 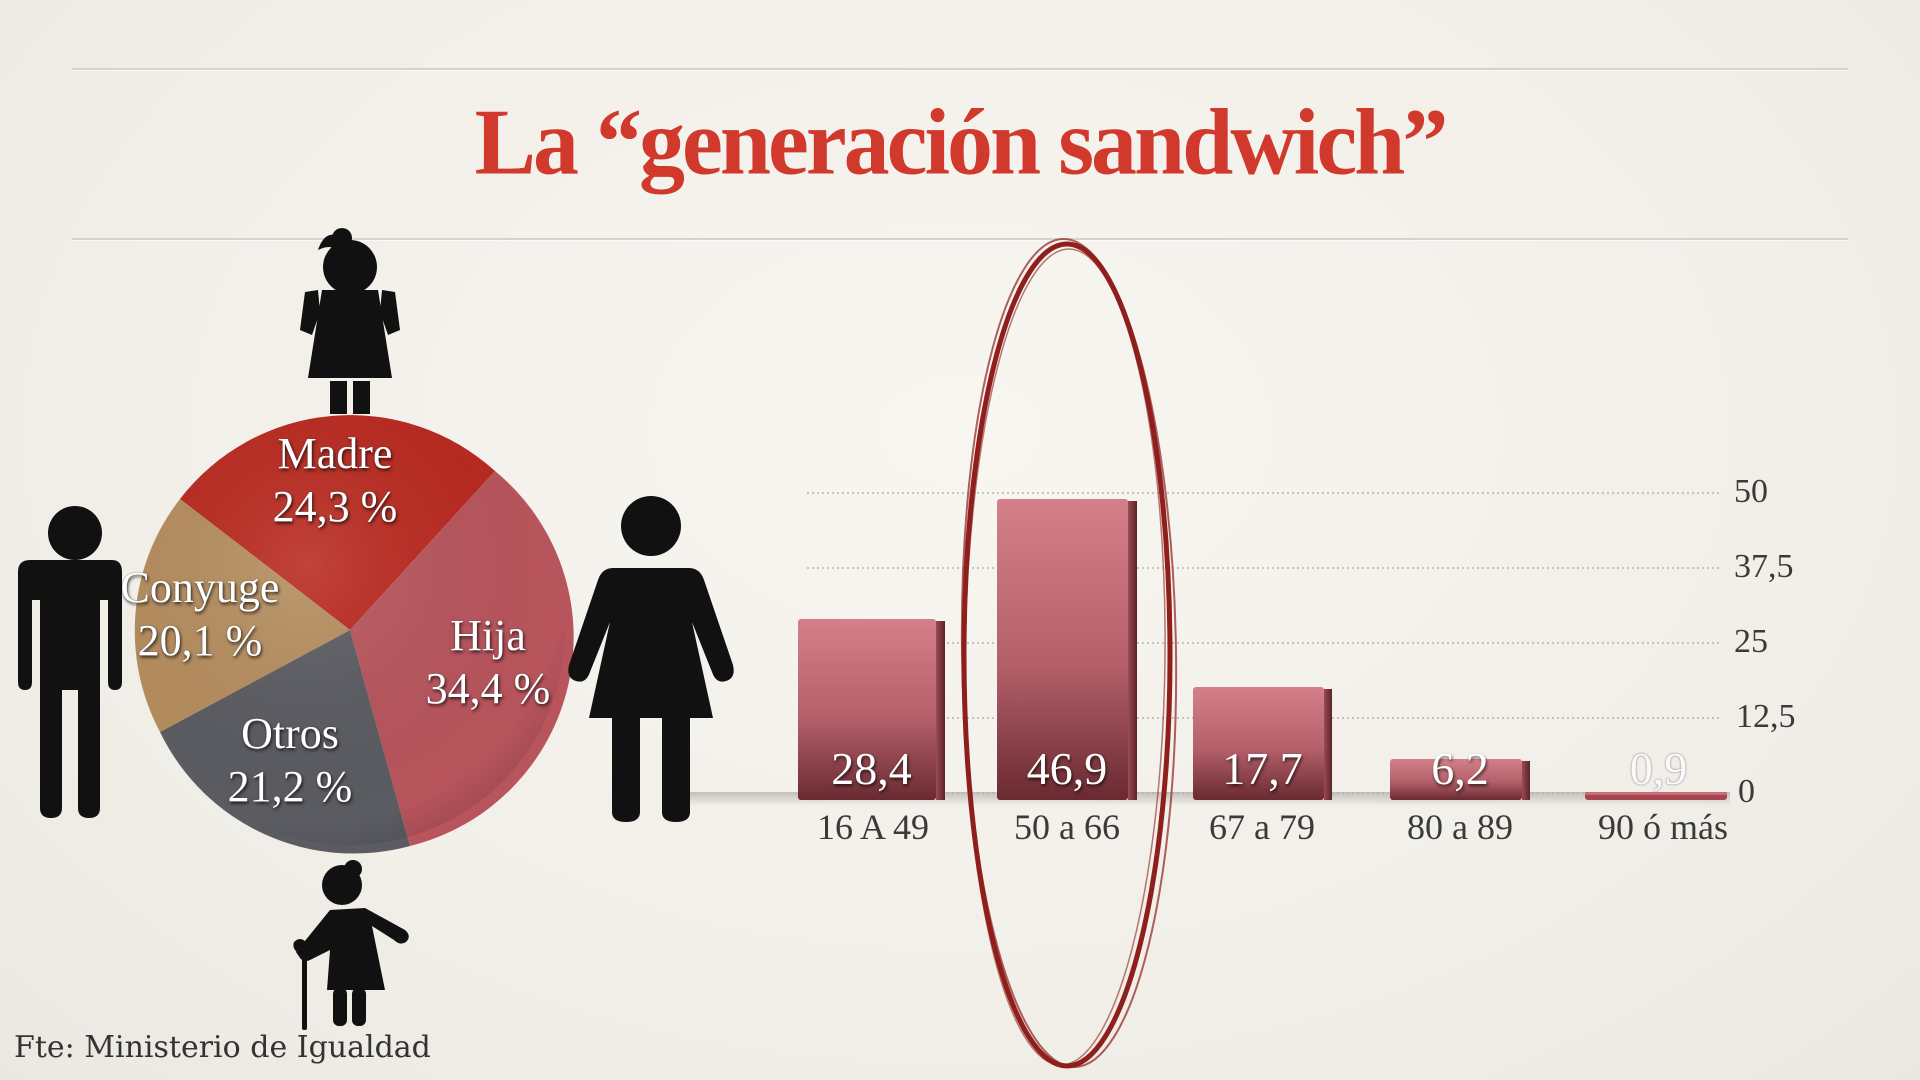 I want to click on pie-label-madre: Madre 24,3 %, so click(x=335, y=481).